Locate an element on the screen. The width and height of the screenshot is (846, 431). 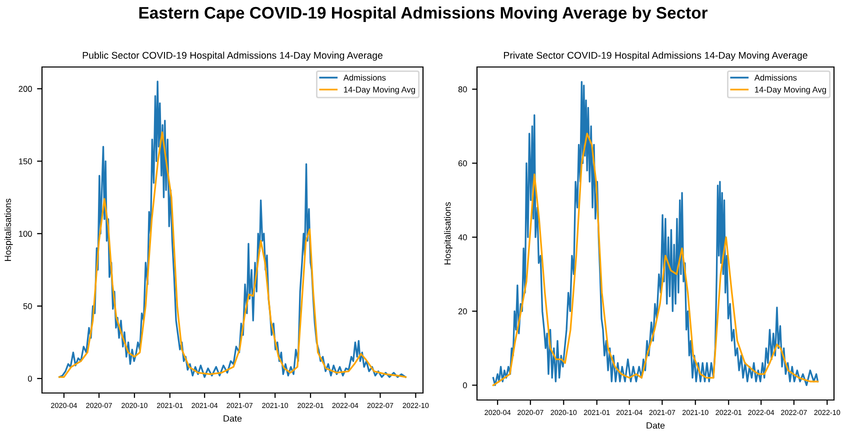
y-tick-label: 20 is located at coordinates (462, 311).